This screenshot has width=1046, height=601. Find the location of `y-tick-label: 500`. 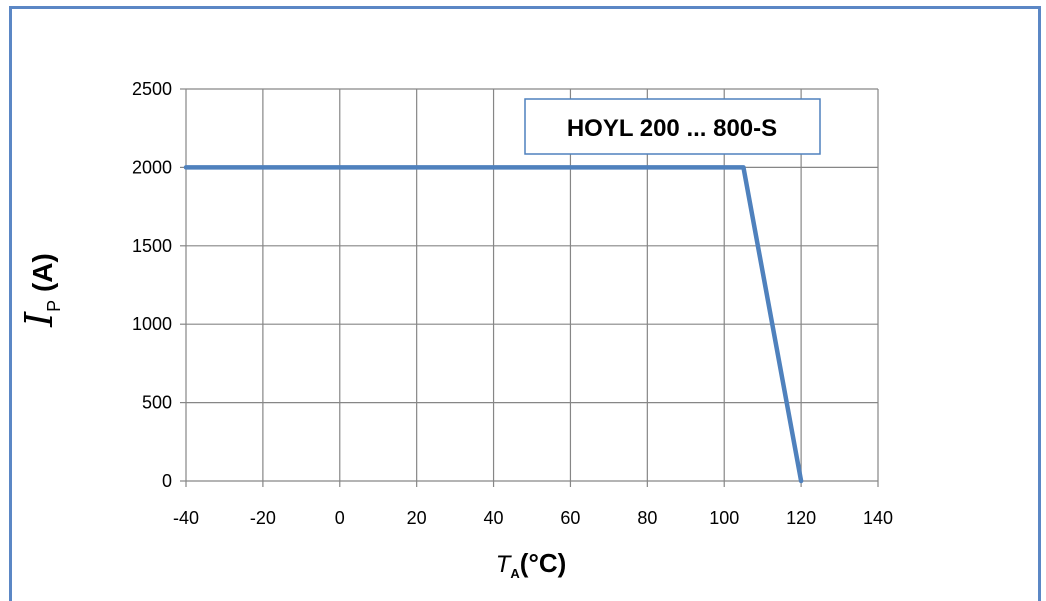

y-tick-label: 500 is located at coordinates (157, 403).